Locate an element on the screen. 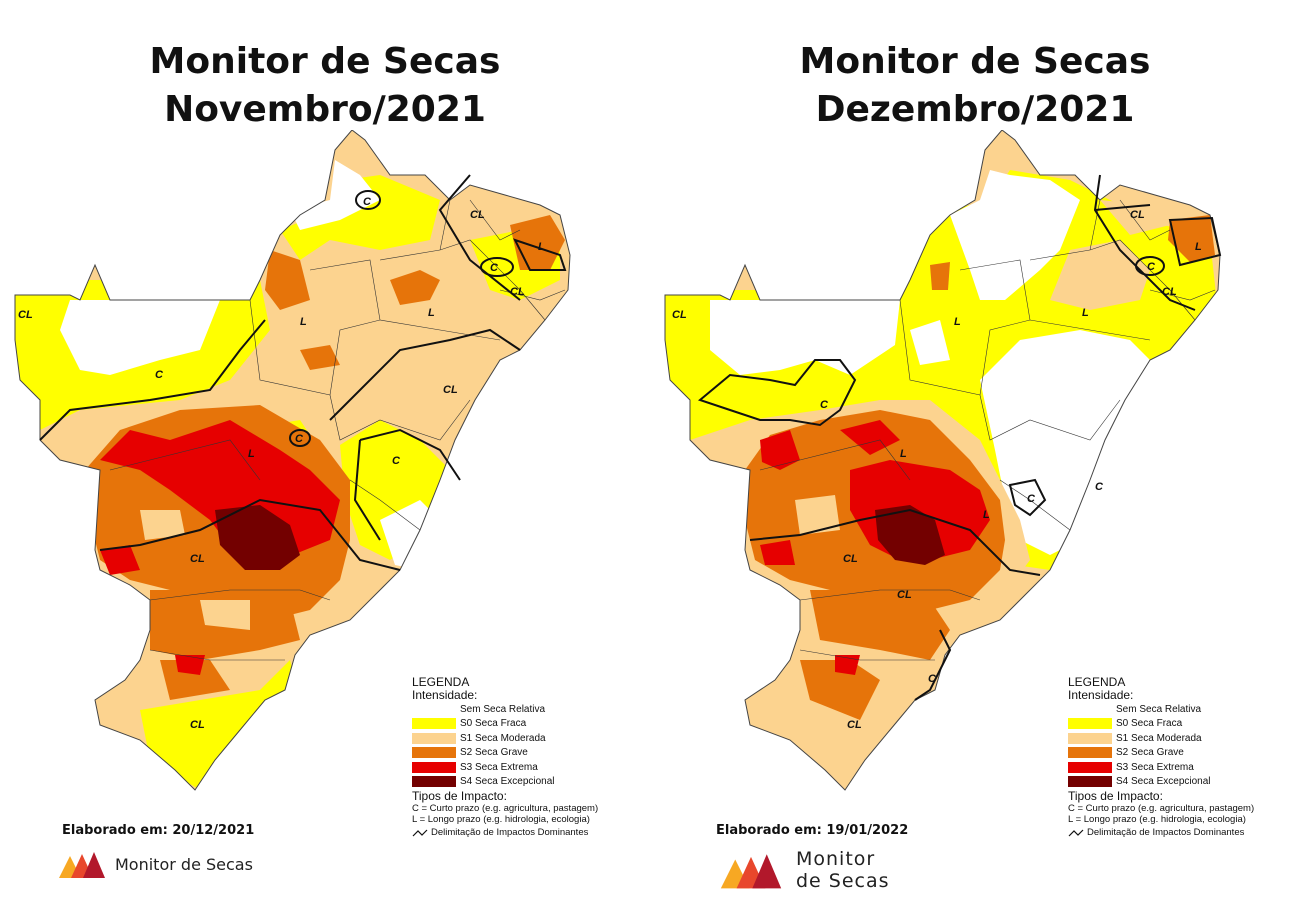  logo-text-line-1: Monitor is located at coordinates (836, 859).